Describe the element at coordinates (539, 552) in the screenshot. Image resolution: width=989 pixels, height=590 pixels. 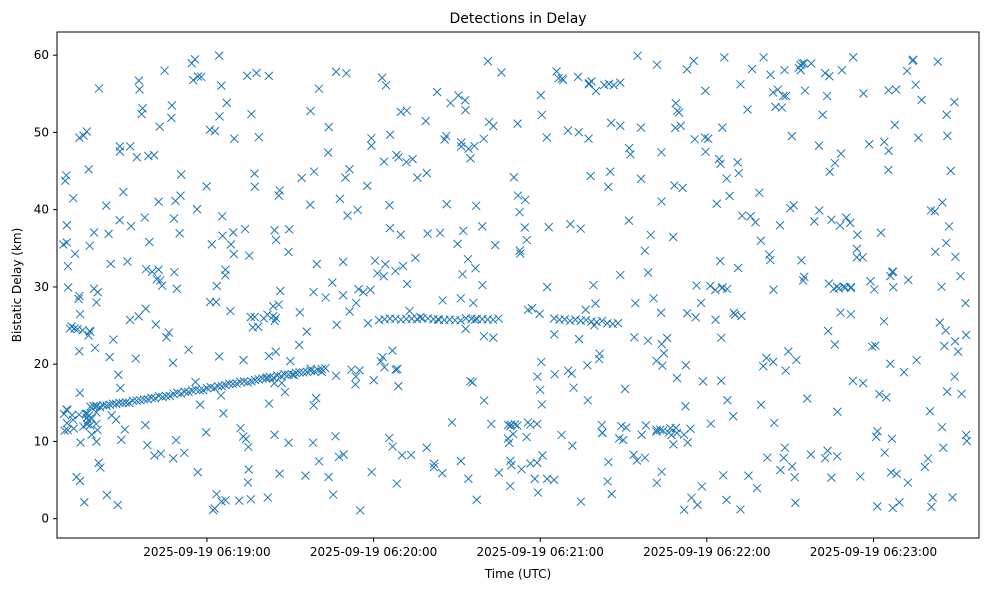
I see `x-tick-label: 2025-09-19 06:21:00` at that location.